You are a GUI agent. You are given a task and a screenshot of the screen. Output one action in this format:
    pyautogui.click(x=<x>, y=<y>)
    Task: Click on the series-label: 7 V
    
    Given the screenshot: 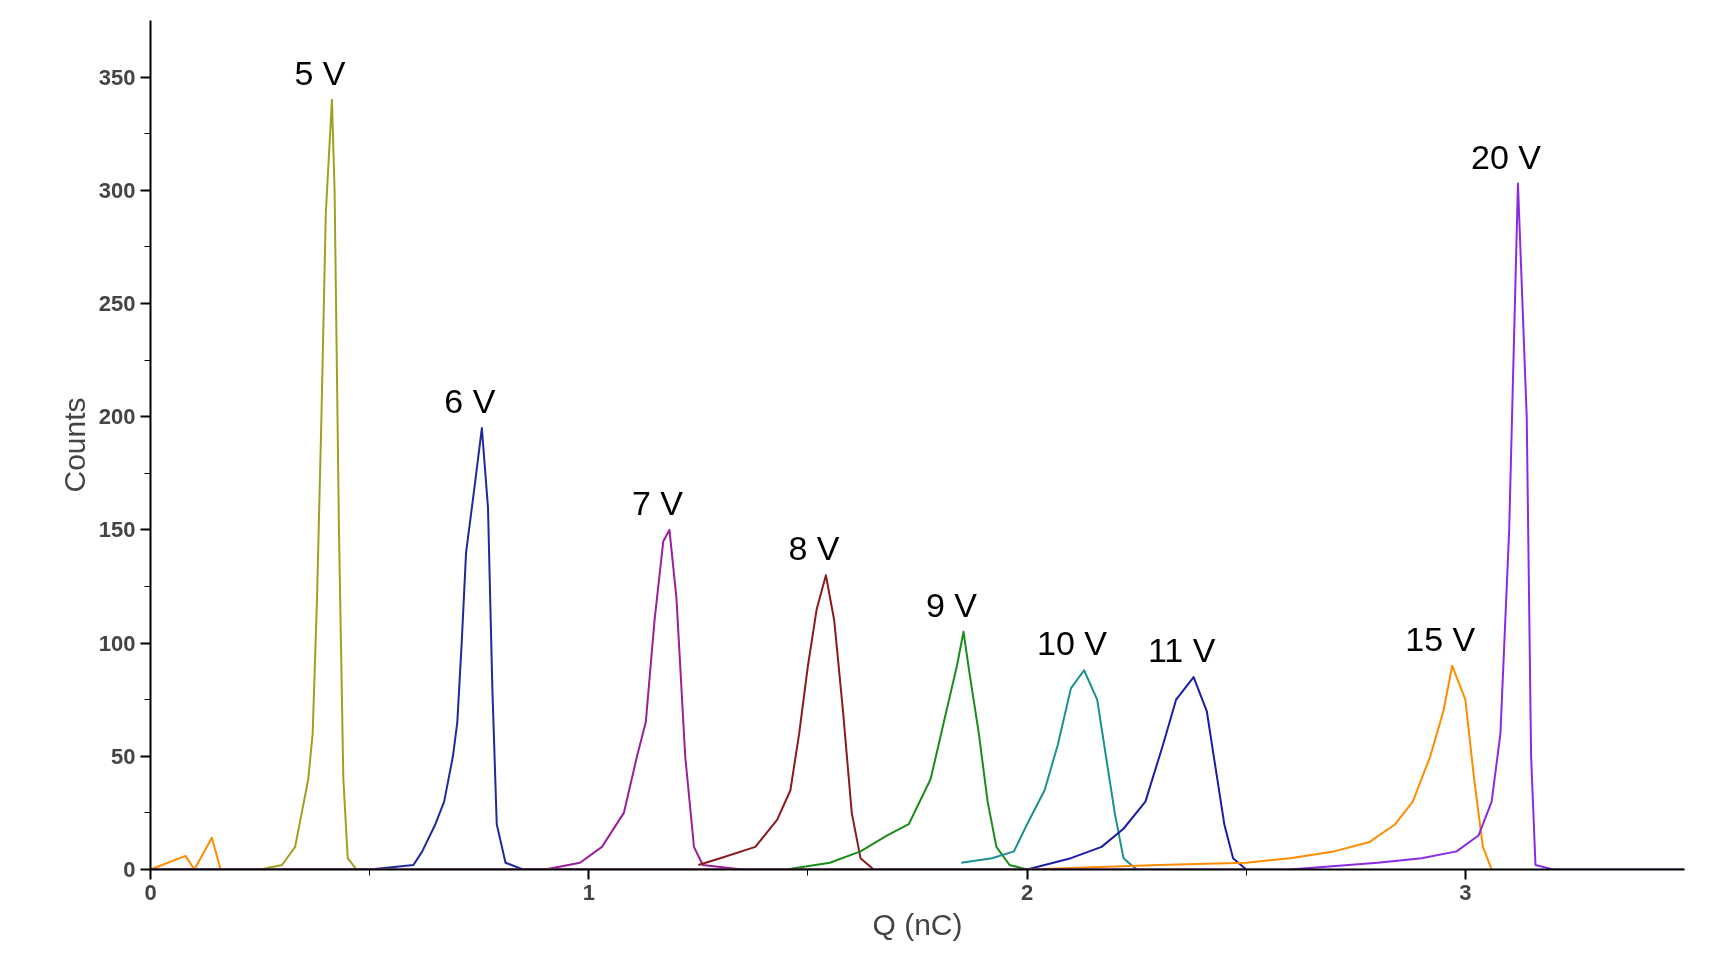 What is the action you would take?
    pyautogui.click(x=657, y=502)
    